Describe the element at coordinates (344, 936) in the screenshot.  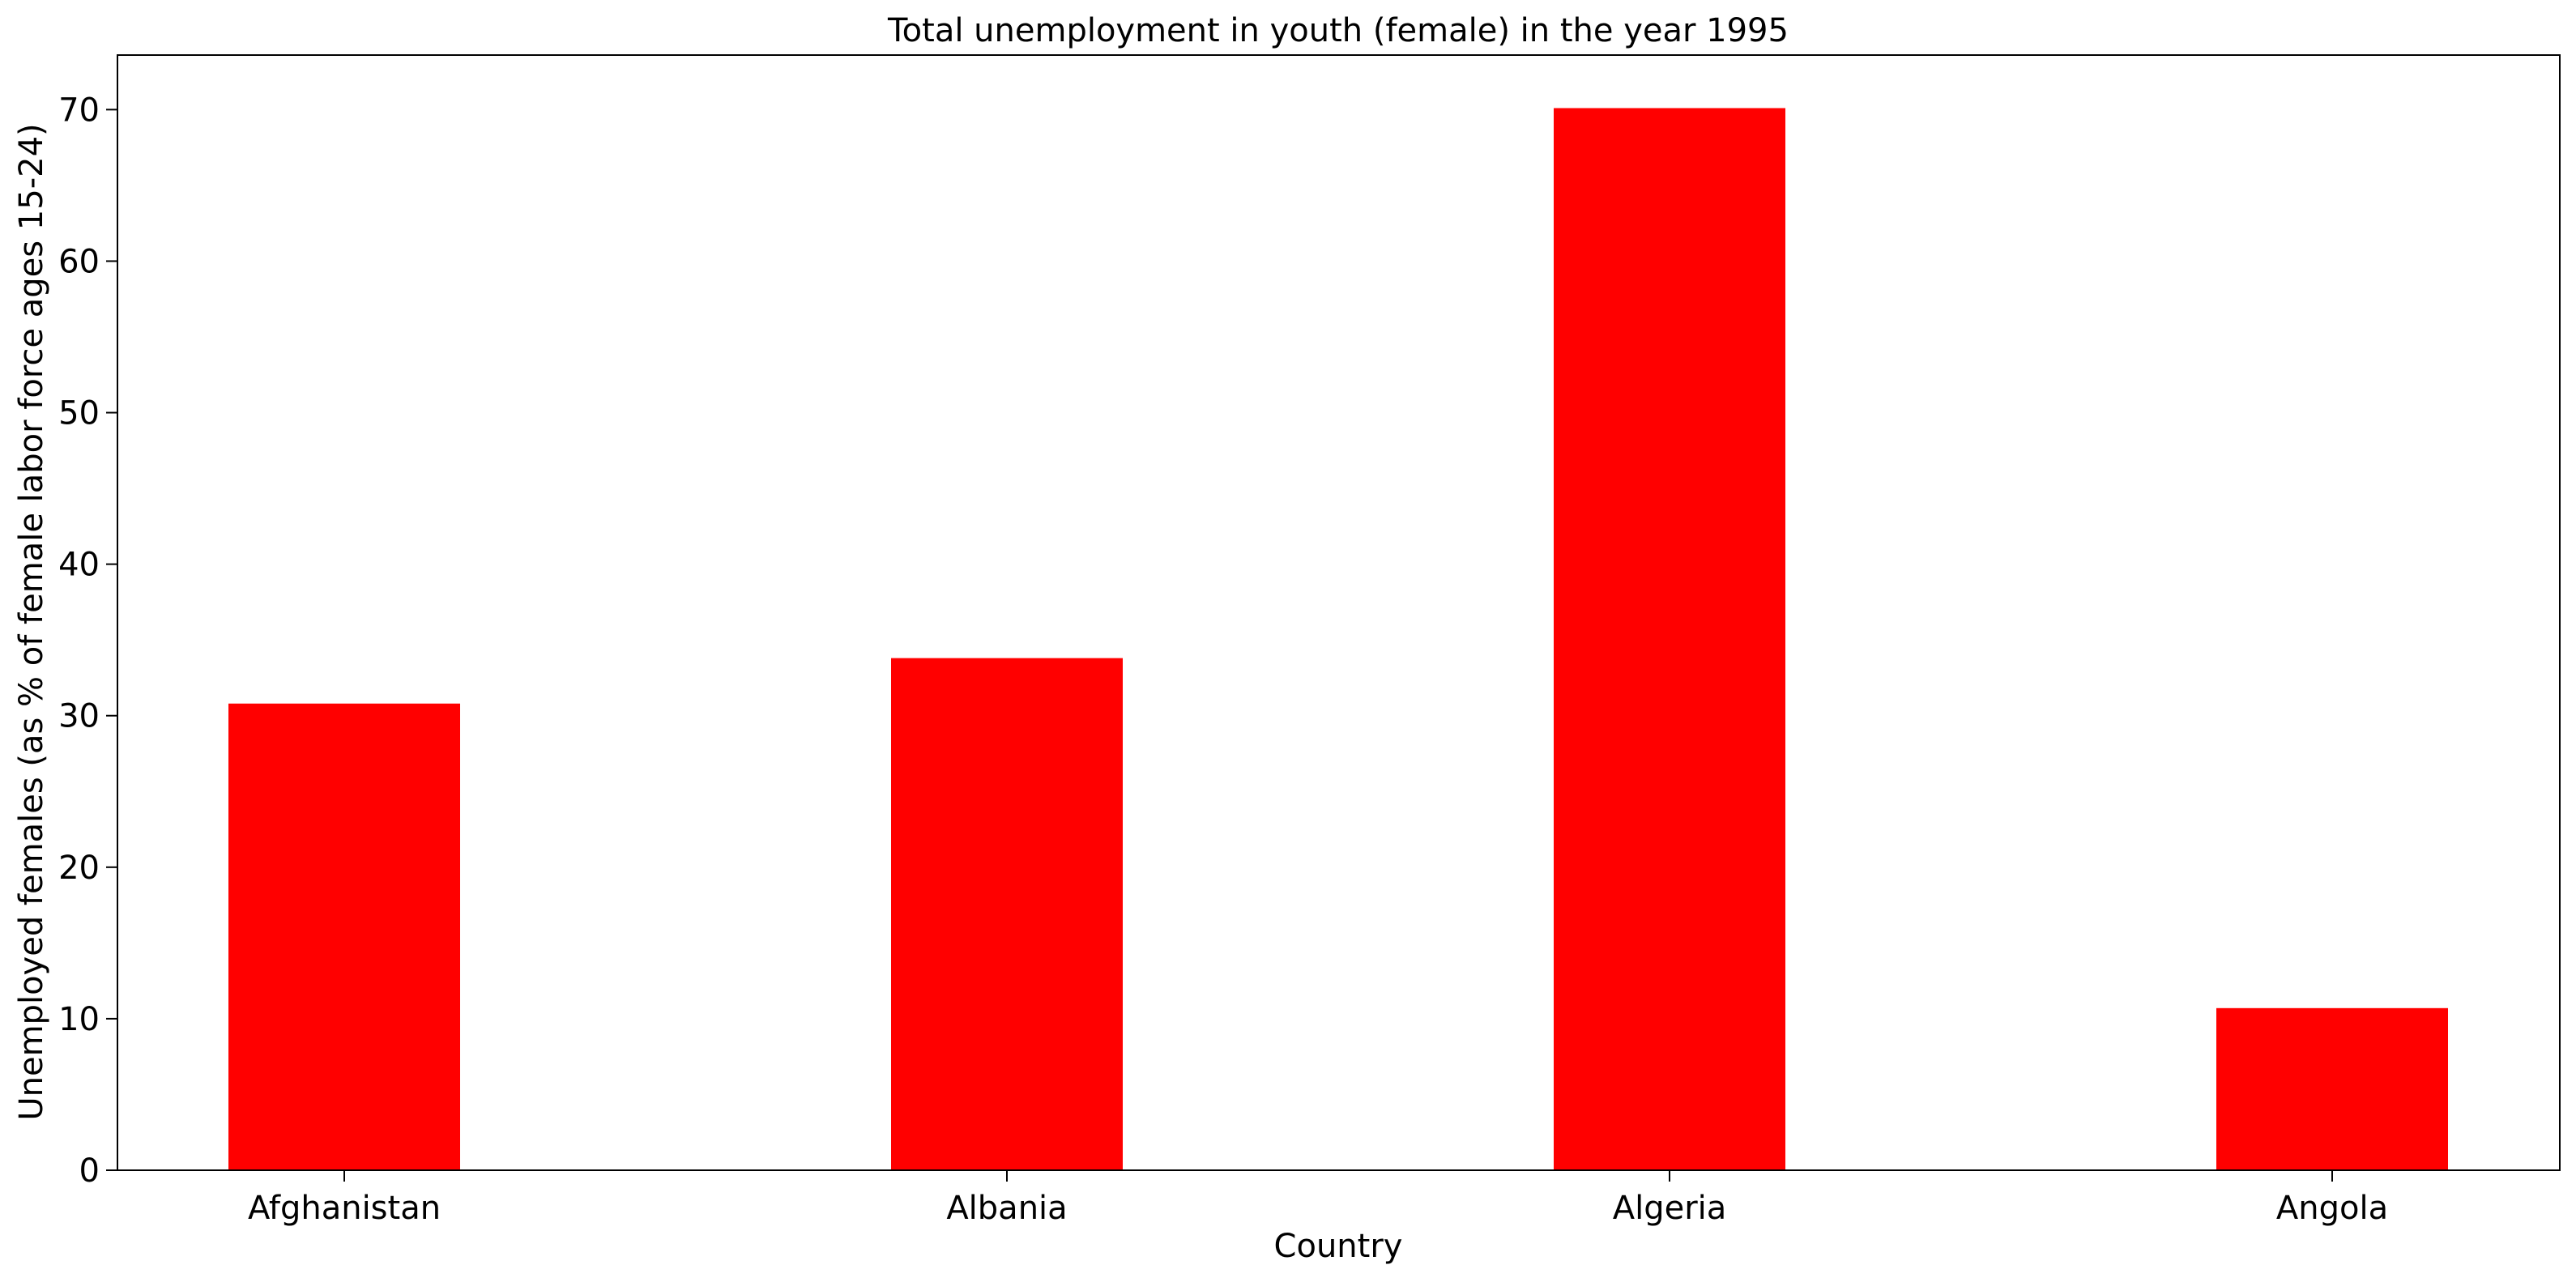
I see `bar-afghanistan` at that location.